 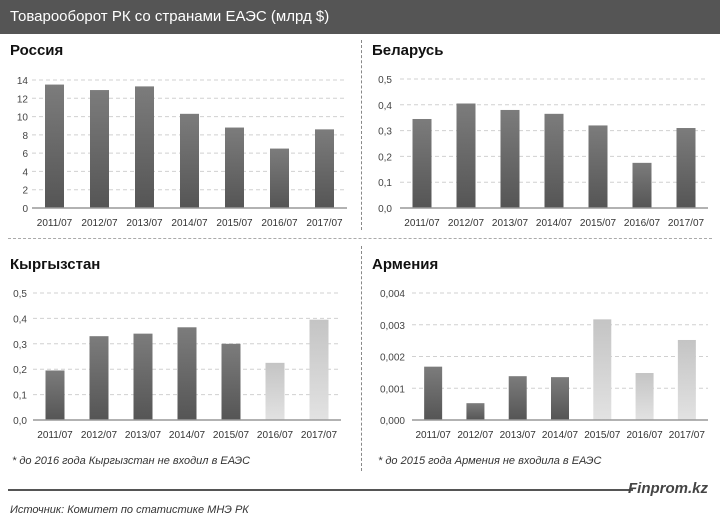 What do you see at coordinates (23, 118) in the screenshot?
I see `russia-y-tick-label: 10` at bounding box center [23, 118].